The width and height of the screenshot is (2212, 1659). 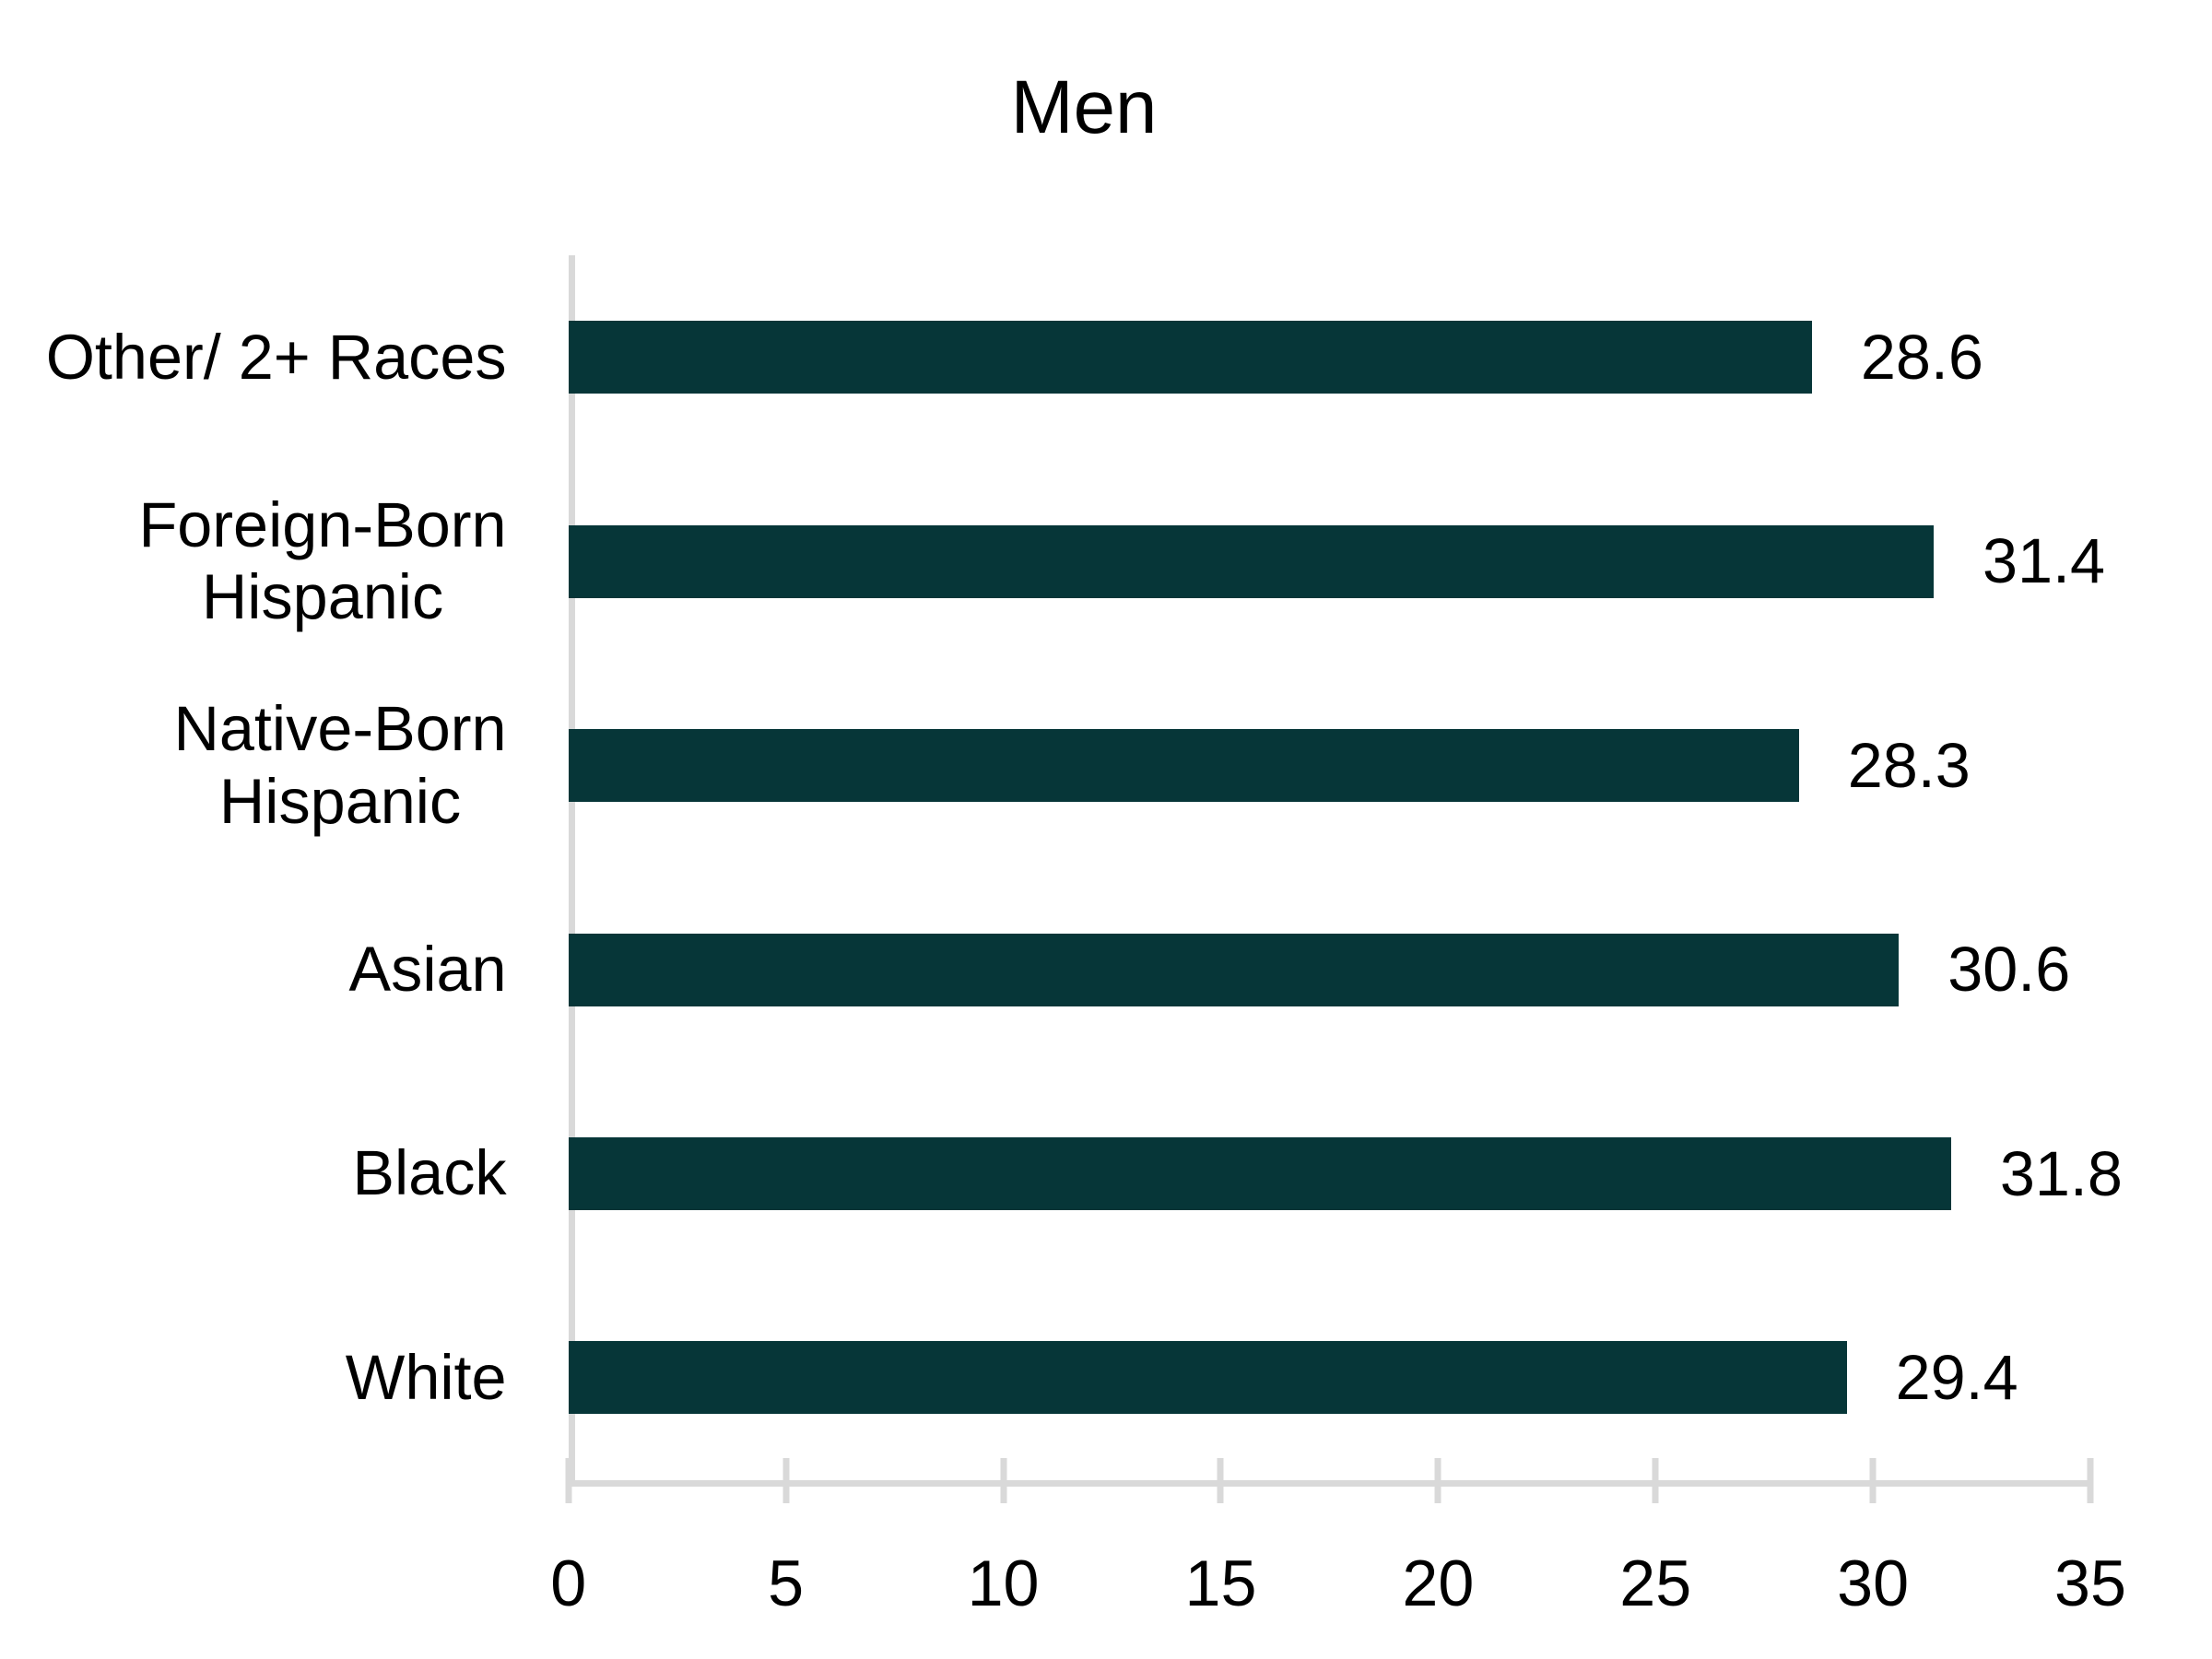 I want to click on x-tick-label: 25, so click(x=1655, y=1583).